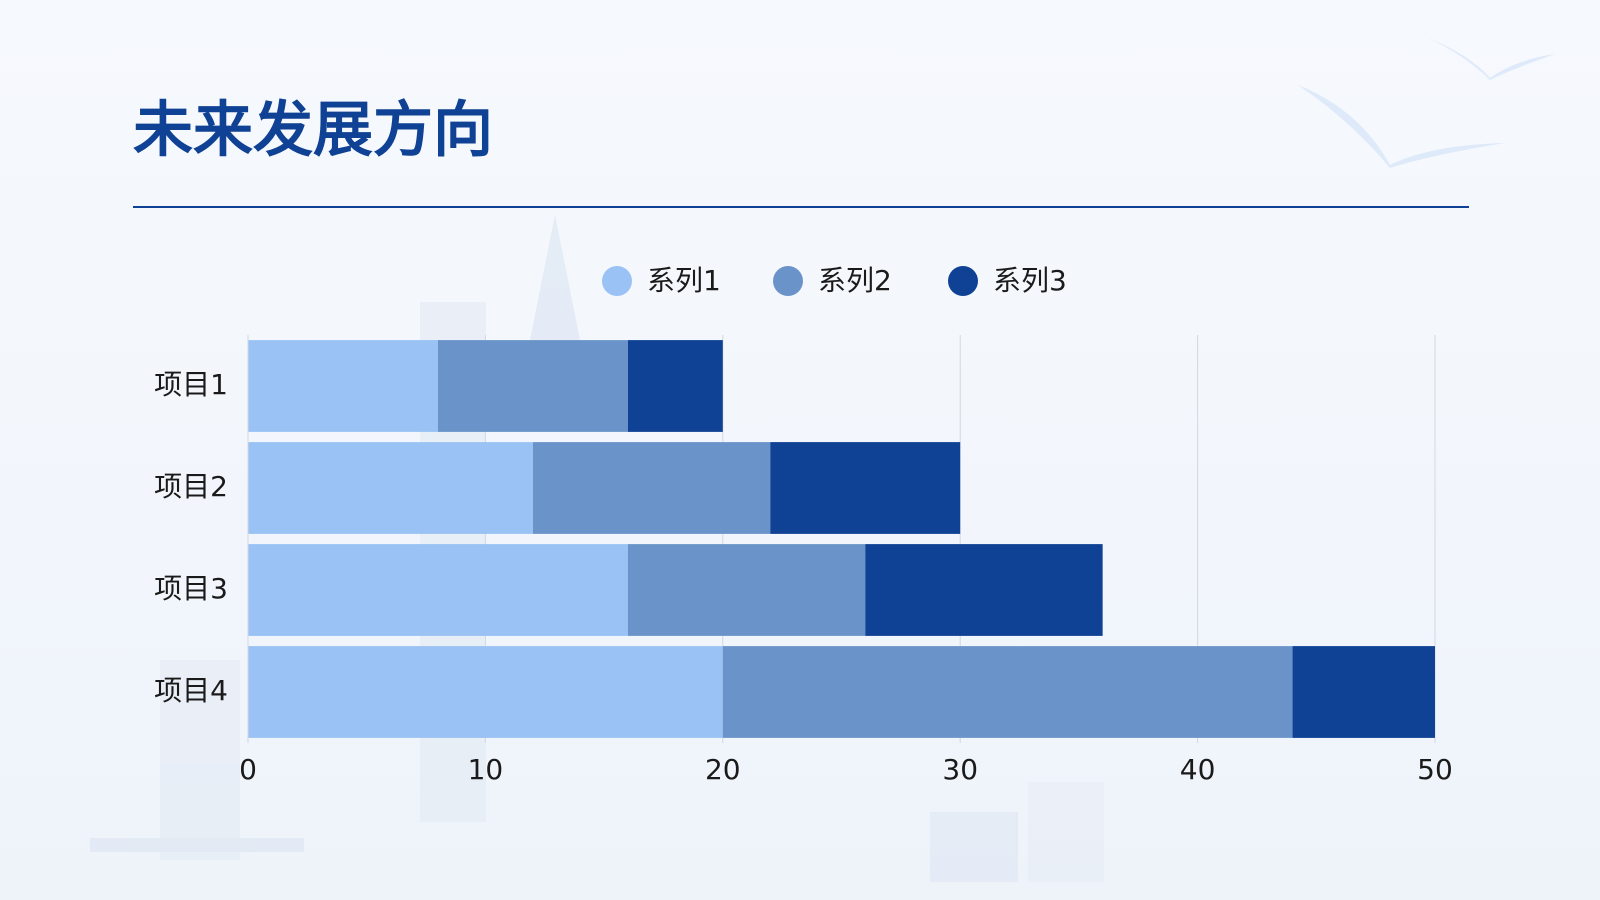  Describe the element at coordinates (191, 486) in the screenshot. I see `y-tick-label: 项目2` at that location.